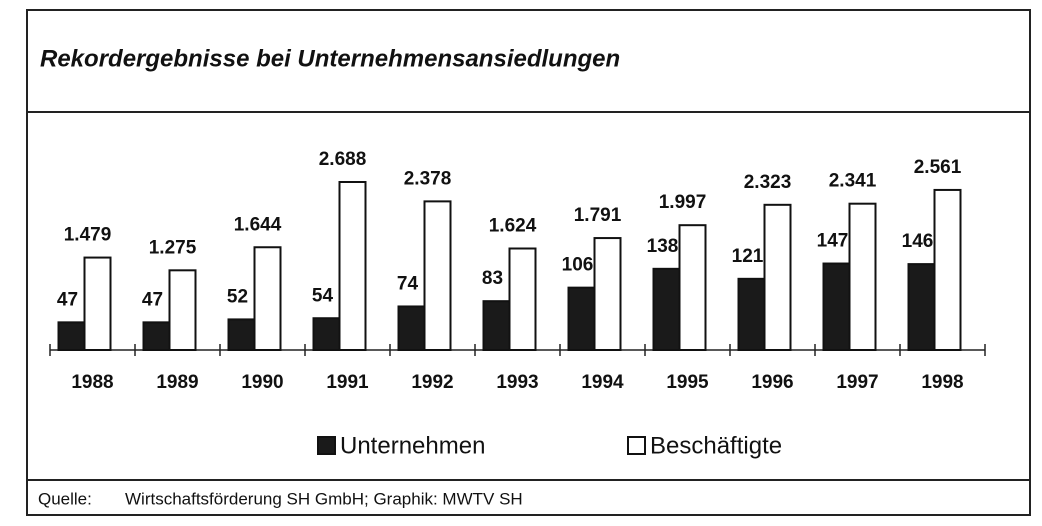  What do you see at coordinates (683, 202) in the screenshot?
I see `data-label: 1.997` at bounding box center [683, 202].